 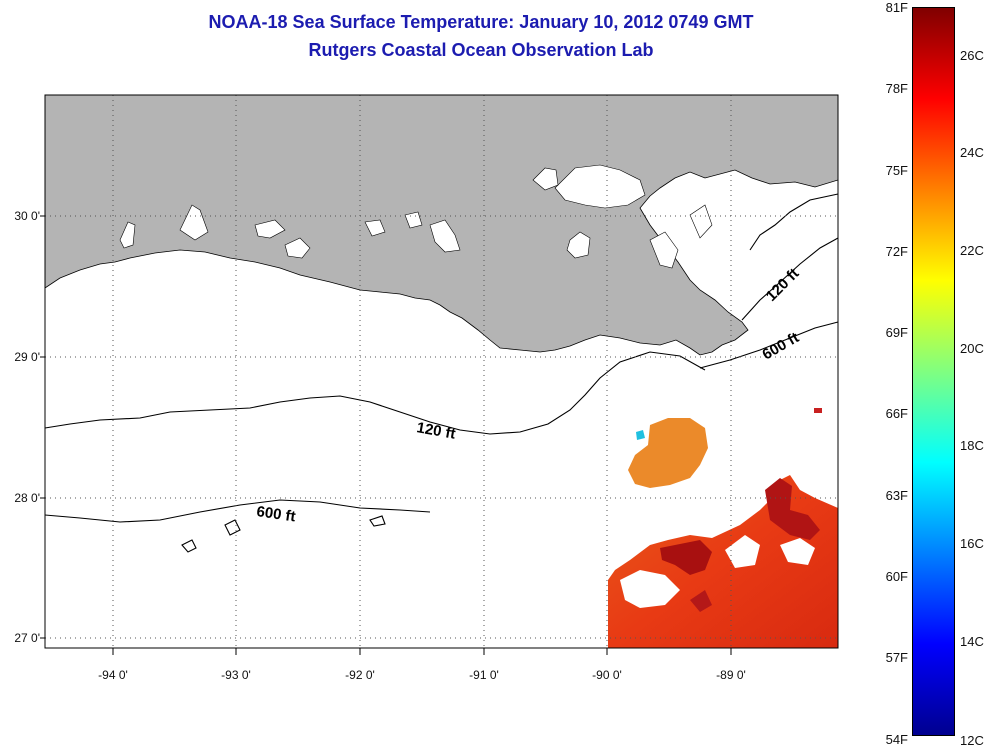 What do you see at coordinates (818, 410) in the screenshot?
I see `sst-speck` at bounding box center [818, 410].